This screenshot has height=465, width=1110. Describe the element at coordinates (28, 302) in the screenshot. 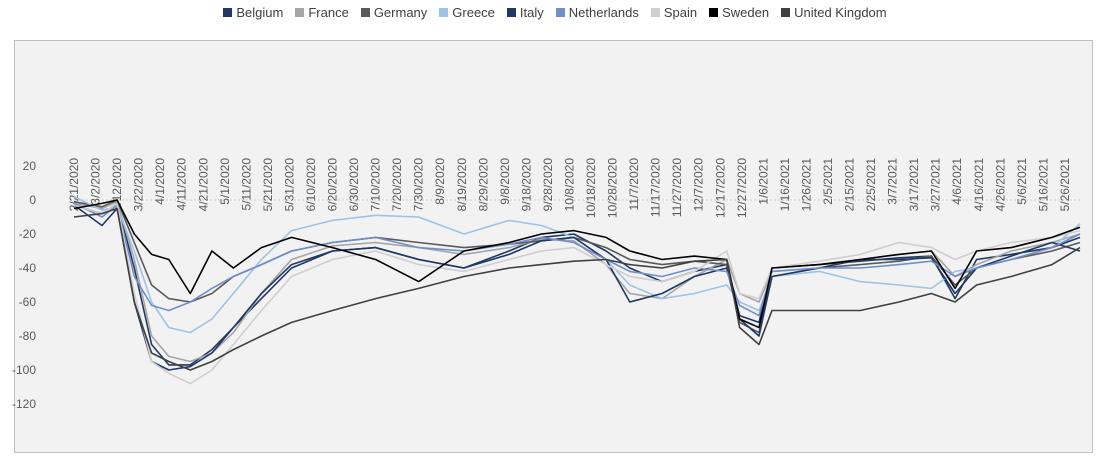

I see `y-tick-label: -60` at that location.